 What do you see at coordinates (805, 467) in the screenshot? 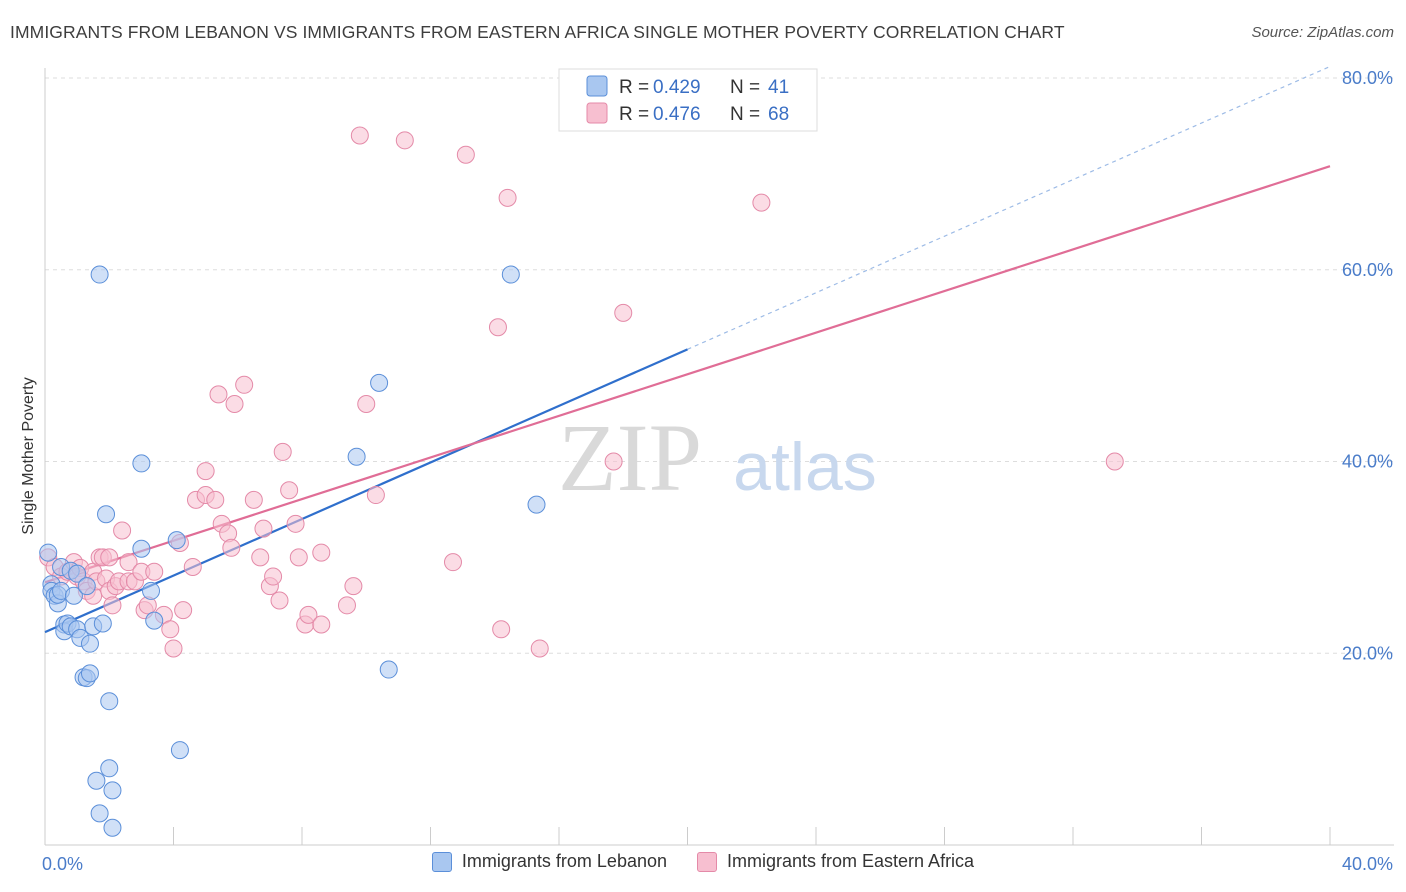
I see `watermark-atlas: atlas` at bounding box center [805, 467].